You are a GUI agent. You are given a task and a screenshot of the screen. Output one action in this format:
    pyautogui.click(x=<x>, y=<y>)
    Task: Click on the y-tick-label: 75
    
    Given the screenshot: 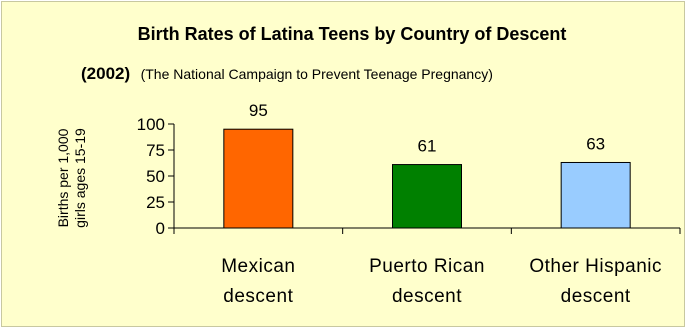 What is the action you would take?
    pyautogui.click(x=155, y=150)
    